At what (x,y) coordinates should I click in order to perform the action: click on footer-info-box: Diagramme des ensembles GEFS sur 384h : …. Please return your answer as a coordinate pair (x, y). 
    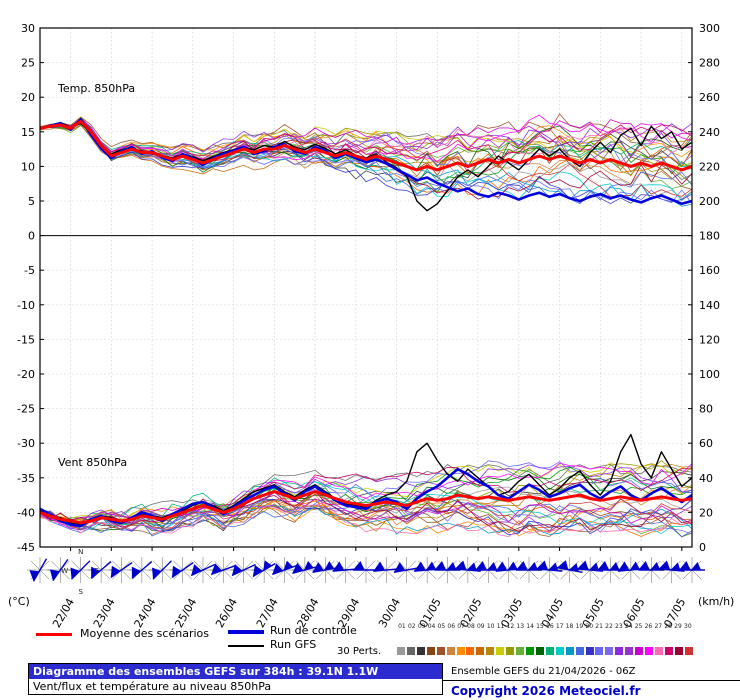
    Looking at the image, I should click on (235, 679).